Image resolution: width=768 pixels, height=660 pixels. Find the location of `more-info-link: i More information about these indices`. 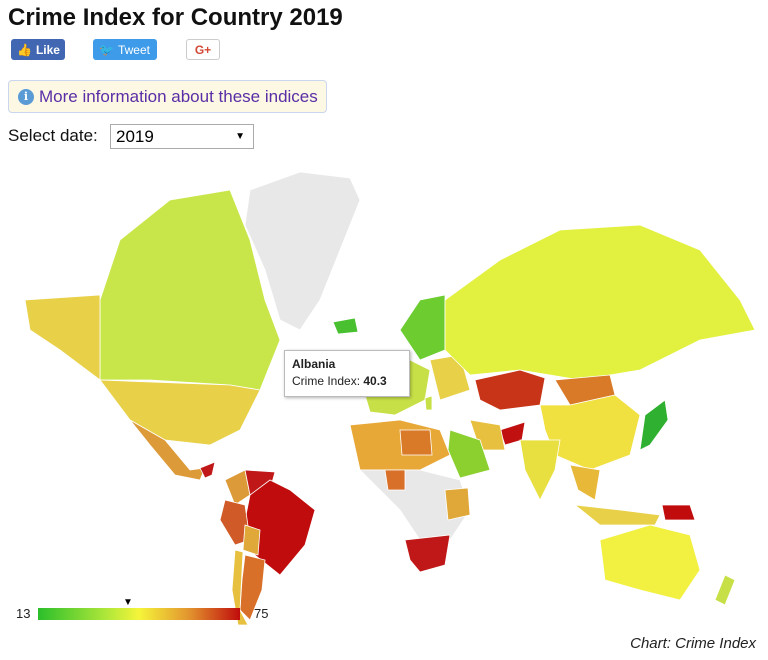

more-info-link: i More information about these indices is located at coordinates (167, 96).